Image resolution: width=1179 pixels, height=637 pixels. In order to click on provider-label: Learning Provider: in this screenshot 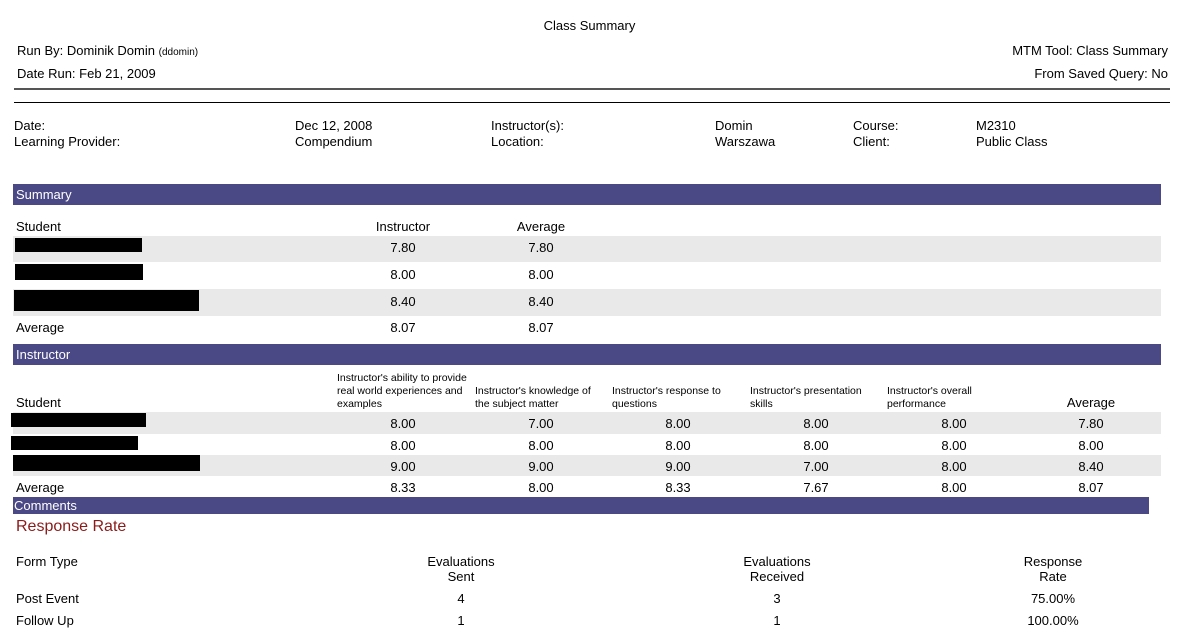, I will do `click(67, 141)`.